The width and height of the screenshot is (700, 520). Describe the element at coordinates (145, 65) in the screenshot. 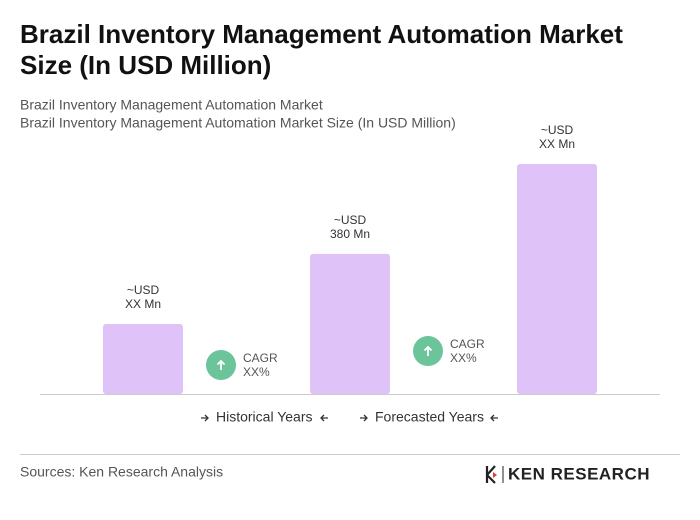

I see `chart-title: Size (In USD Million)` at that location.